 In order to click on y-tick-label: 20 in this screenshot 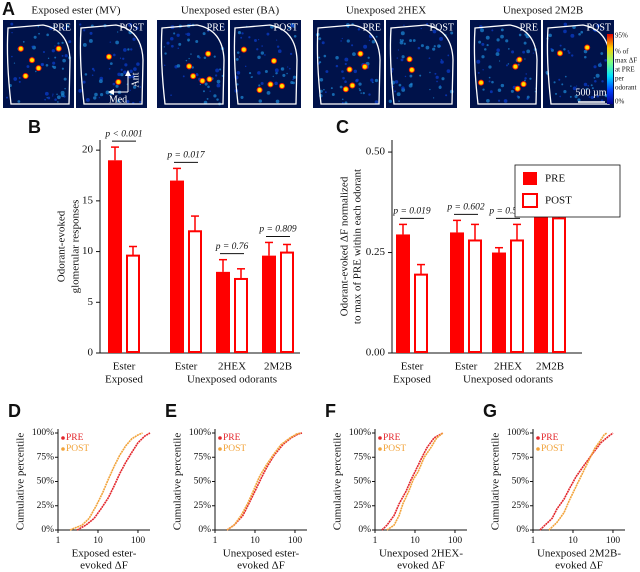, I will do `click(88, 150)`.